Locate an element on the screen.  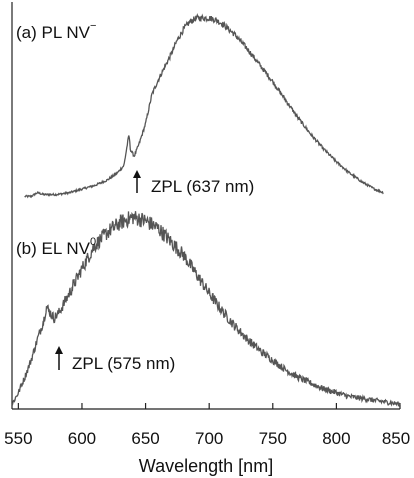
panel-b-label: (b) EL NV0 is located at coordinates (56, 247).